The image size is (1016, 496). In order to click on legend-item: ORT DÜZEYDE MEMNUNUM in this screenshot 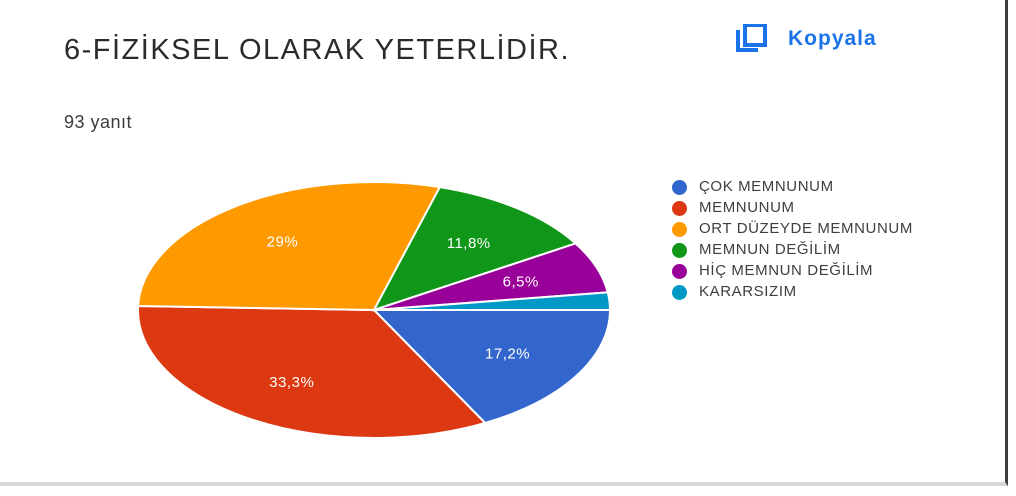, I will do `click(822, 229)`.